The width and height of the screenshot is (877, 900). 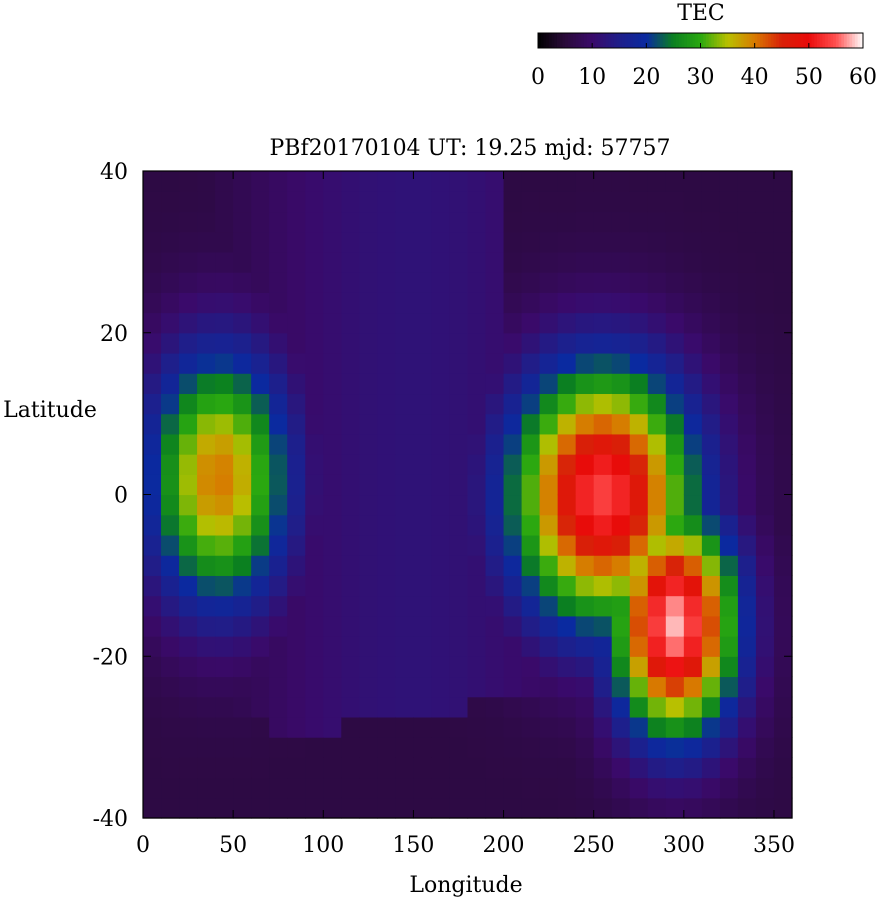 I want to click on x-tick-label: 0, so click(x=143, y=845).